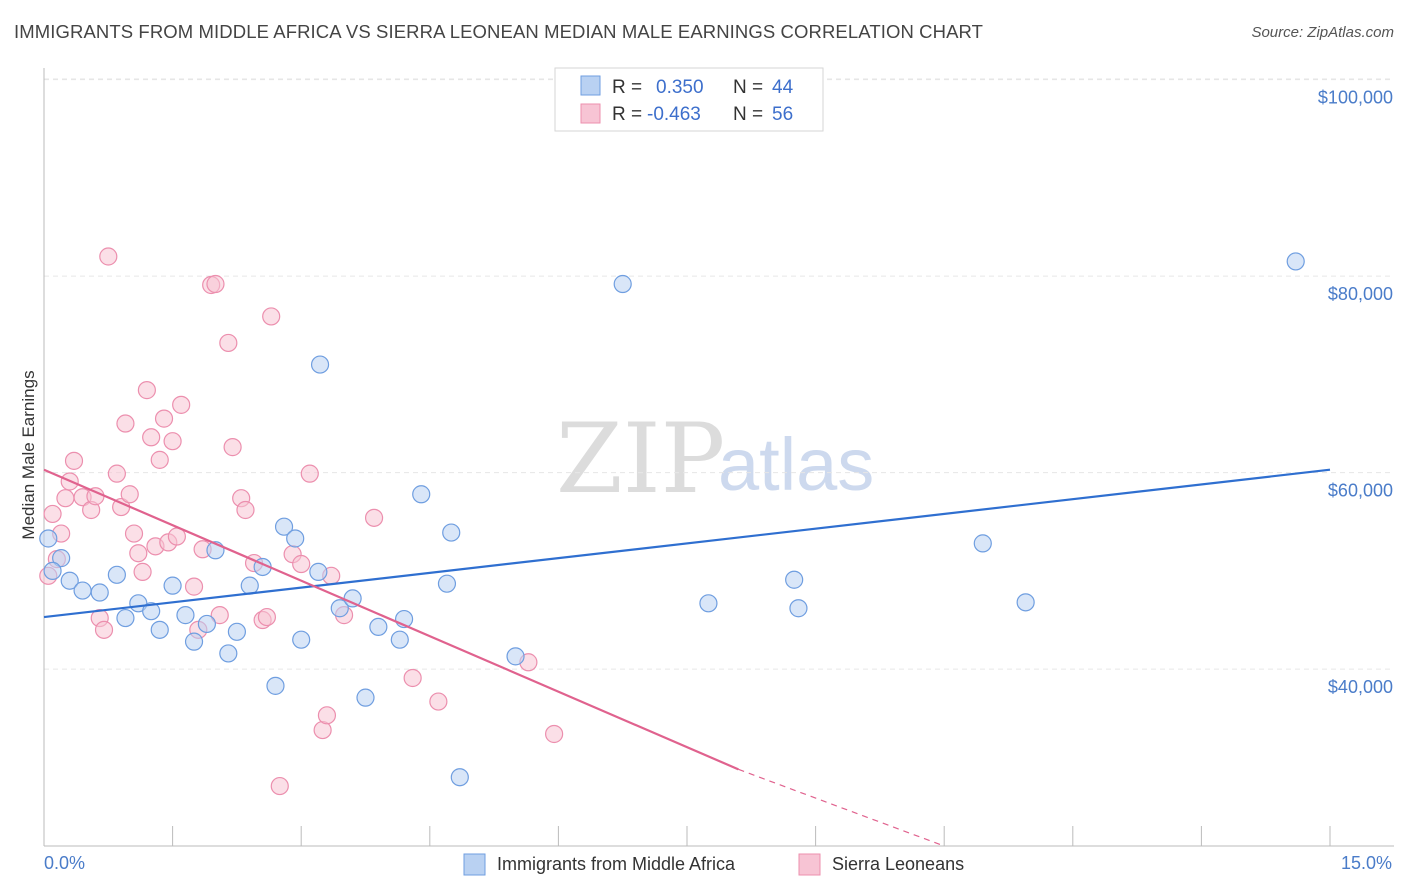 This screenshot has width=1406, height=892. I want to click on series-legend-swatch-pink, so click(809, 864).